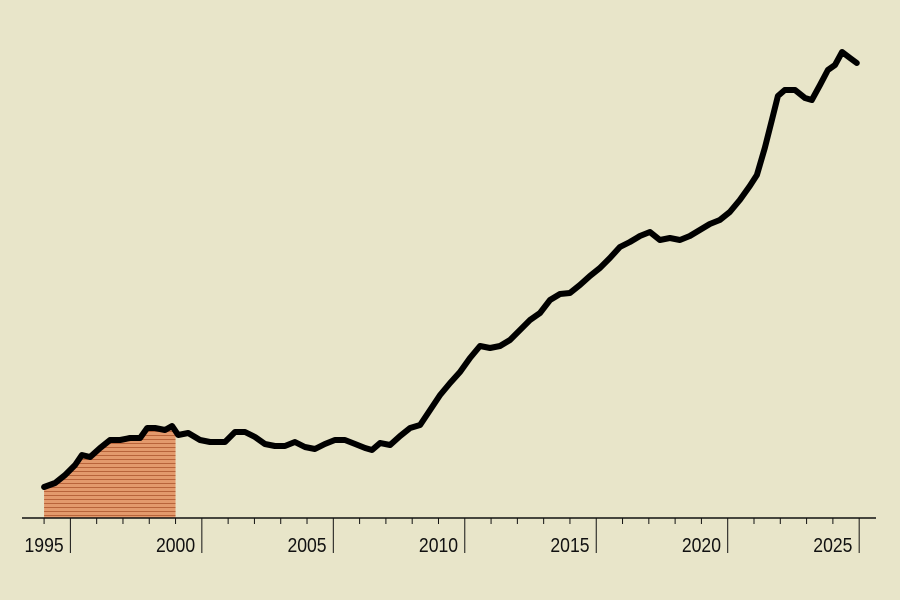 The height and width of the screenshot is (600, 900). I want to click on shaded-hatch, so click(110, 472).